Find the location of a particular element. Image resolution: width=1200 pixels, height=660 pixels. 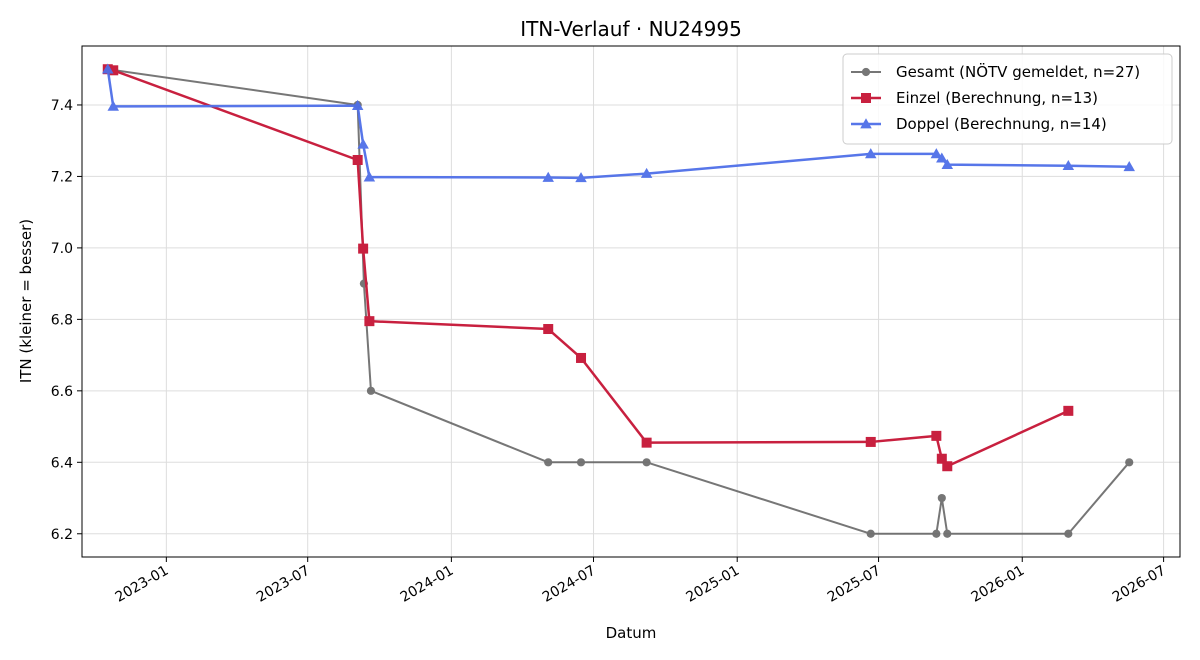

legend-label: Gesamt (NÖTV gemeldet, n=27) is located at coordinates (1018, 71).